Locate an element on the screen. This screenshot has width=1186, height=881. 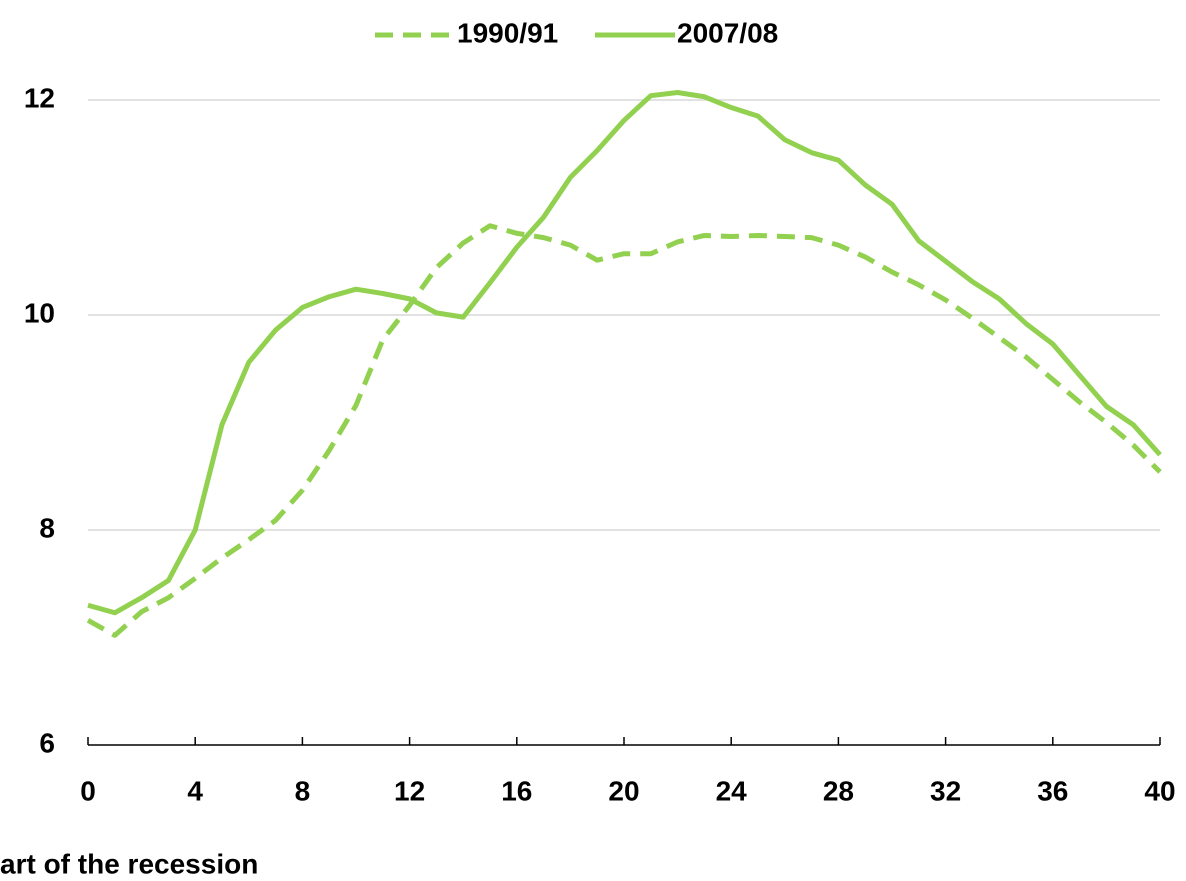
x-tick-label: 16 is located at coordinates (516, 790).